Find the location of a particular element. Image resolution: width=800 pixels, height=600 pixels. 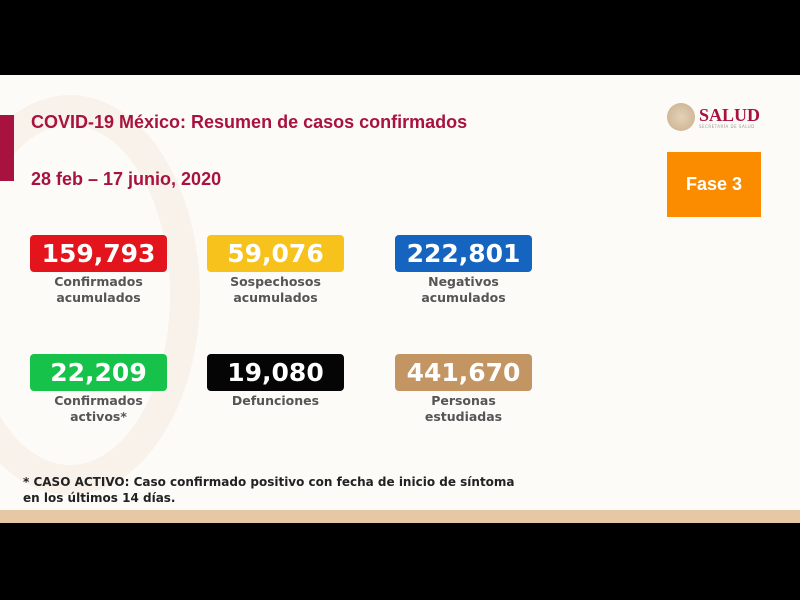

stat-personas-estudiadas: 441,670 Personas estudiadas is located at coordinates (463, 389).